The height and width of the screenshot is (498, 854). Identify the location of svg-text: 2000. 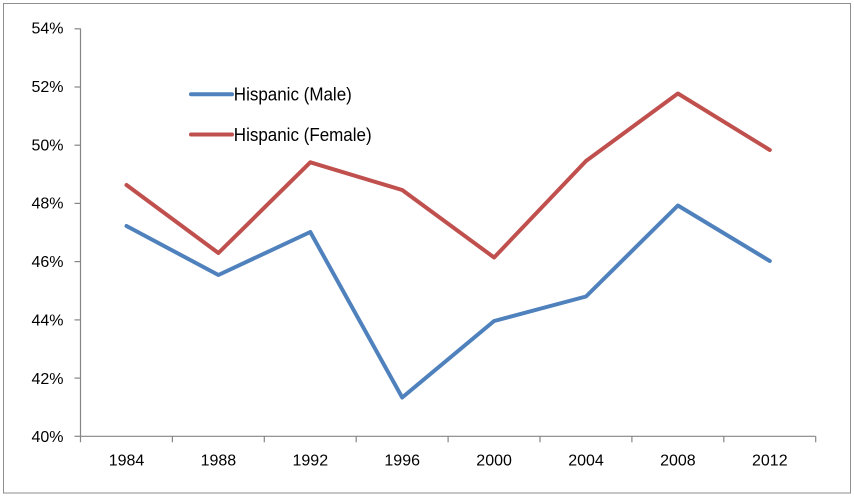
(494, 460).